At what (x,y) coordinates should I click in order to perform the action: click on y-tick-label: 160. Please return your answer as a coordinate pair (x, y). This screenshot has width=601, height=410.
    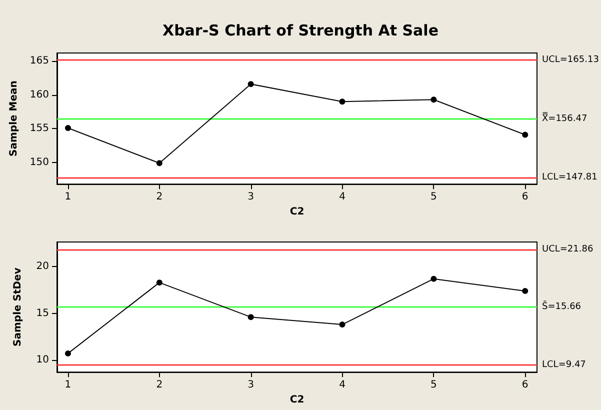
    Looking at the image, I should click on (39, 94).